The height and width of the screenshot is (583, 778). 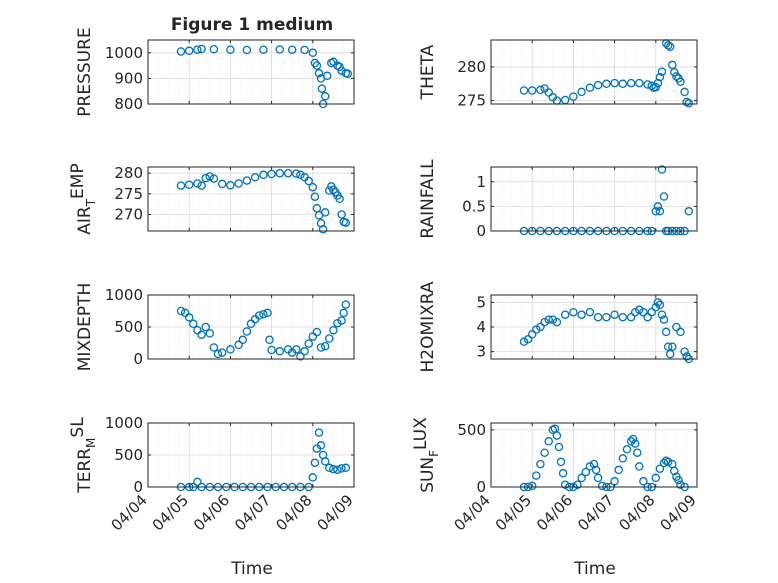 What do you see at coordinates (211, 199) in the screenshot?
I see `subplot-3: 270 275 280 AIRTEMP` at bounding box center [211, 199].